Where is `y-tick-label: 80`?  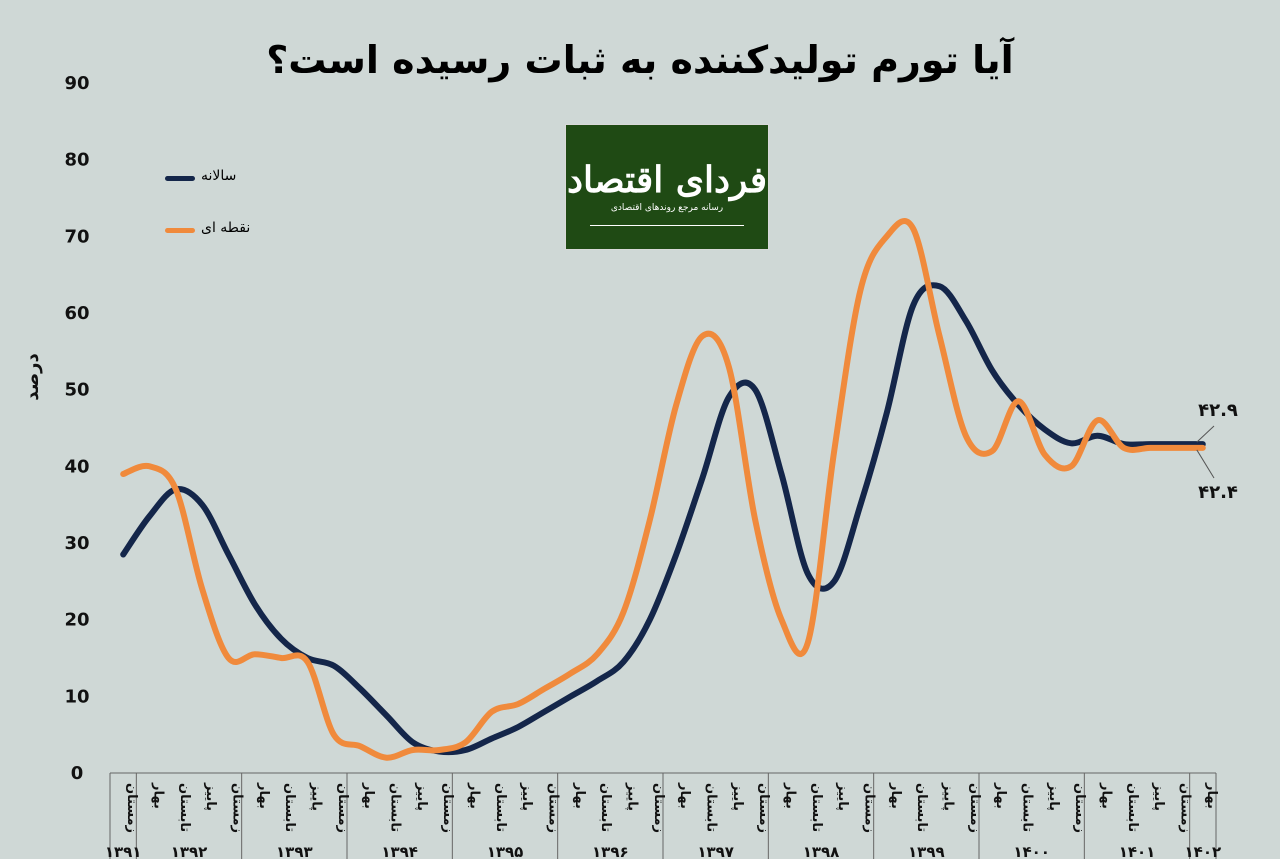 y-tick-label: 80 is located at coordinates (76, 160).